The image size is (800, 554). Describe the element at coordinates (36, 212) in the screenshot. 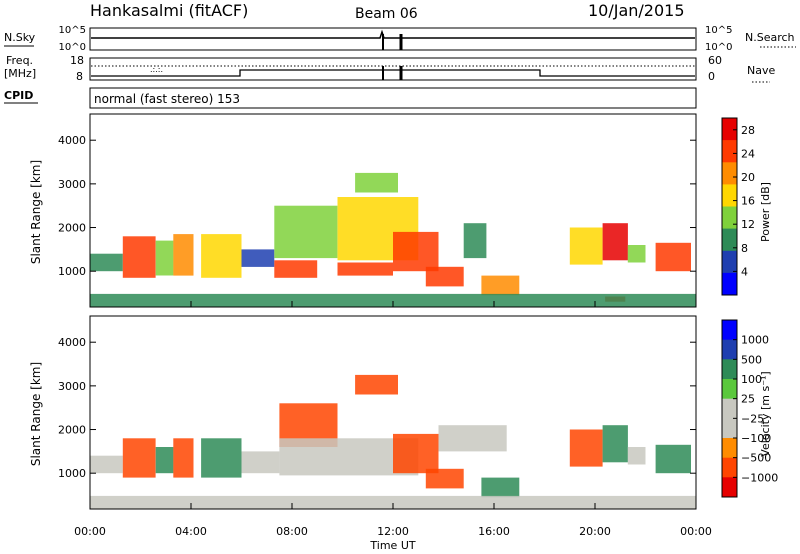

I see `power-ylabel: Slant Range [km]` at that location.